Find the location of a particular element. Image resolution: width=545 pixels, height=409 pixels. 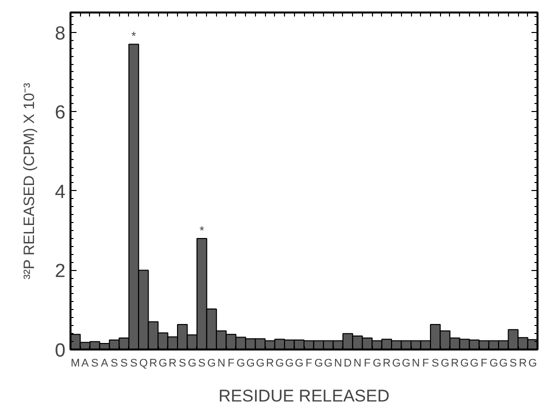

x-tick-label: M is located at coordinates (75, 364).